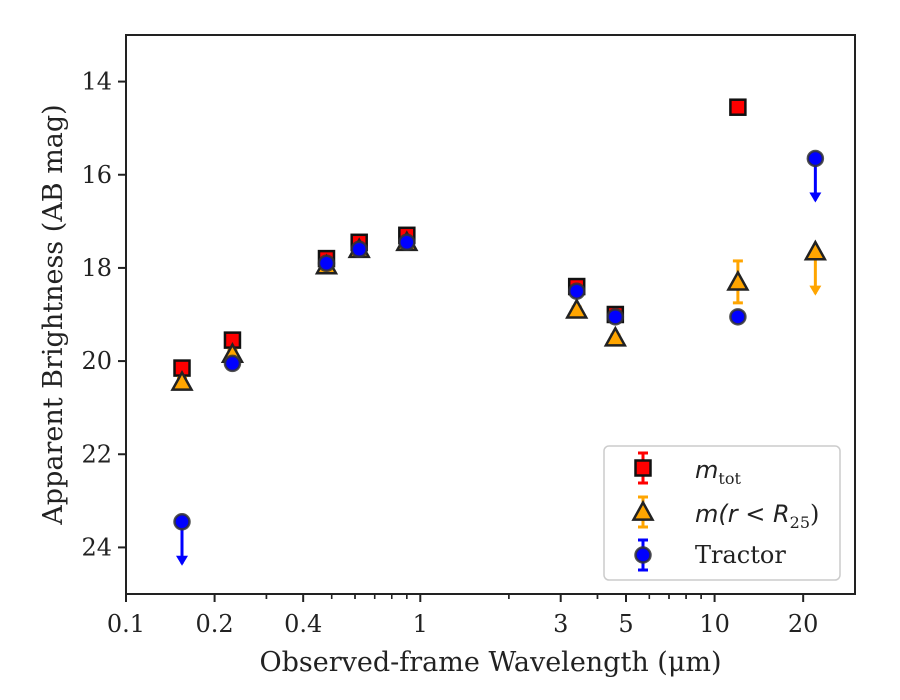 Image resolution: width=900 pixels, height=700 pixels. I want to click on legend-box, so click(722, 513).